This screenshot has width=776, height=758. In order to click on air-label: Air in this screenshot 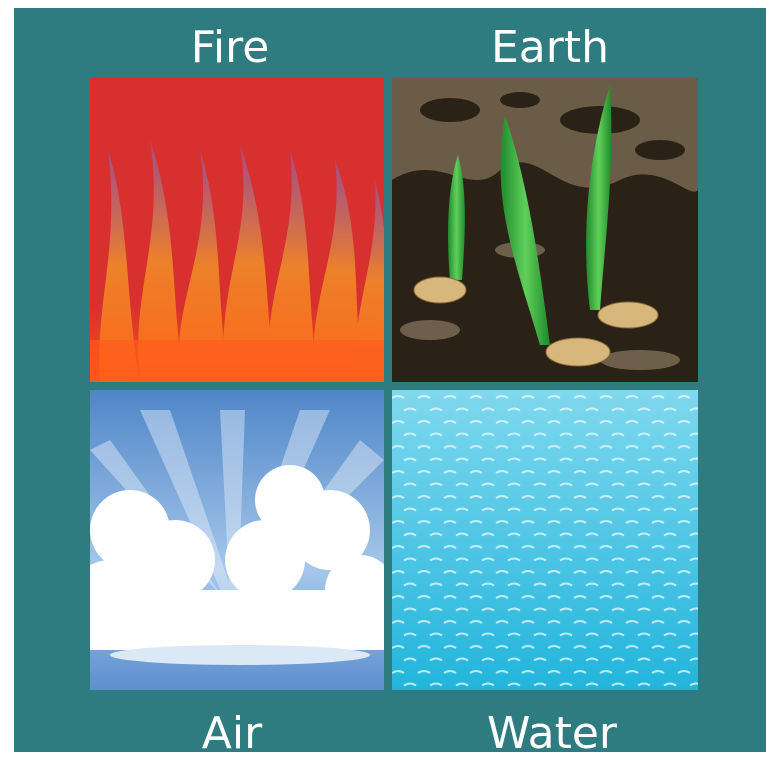, I will do `click(232, 733)`.